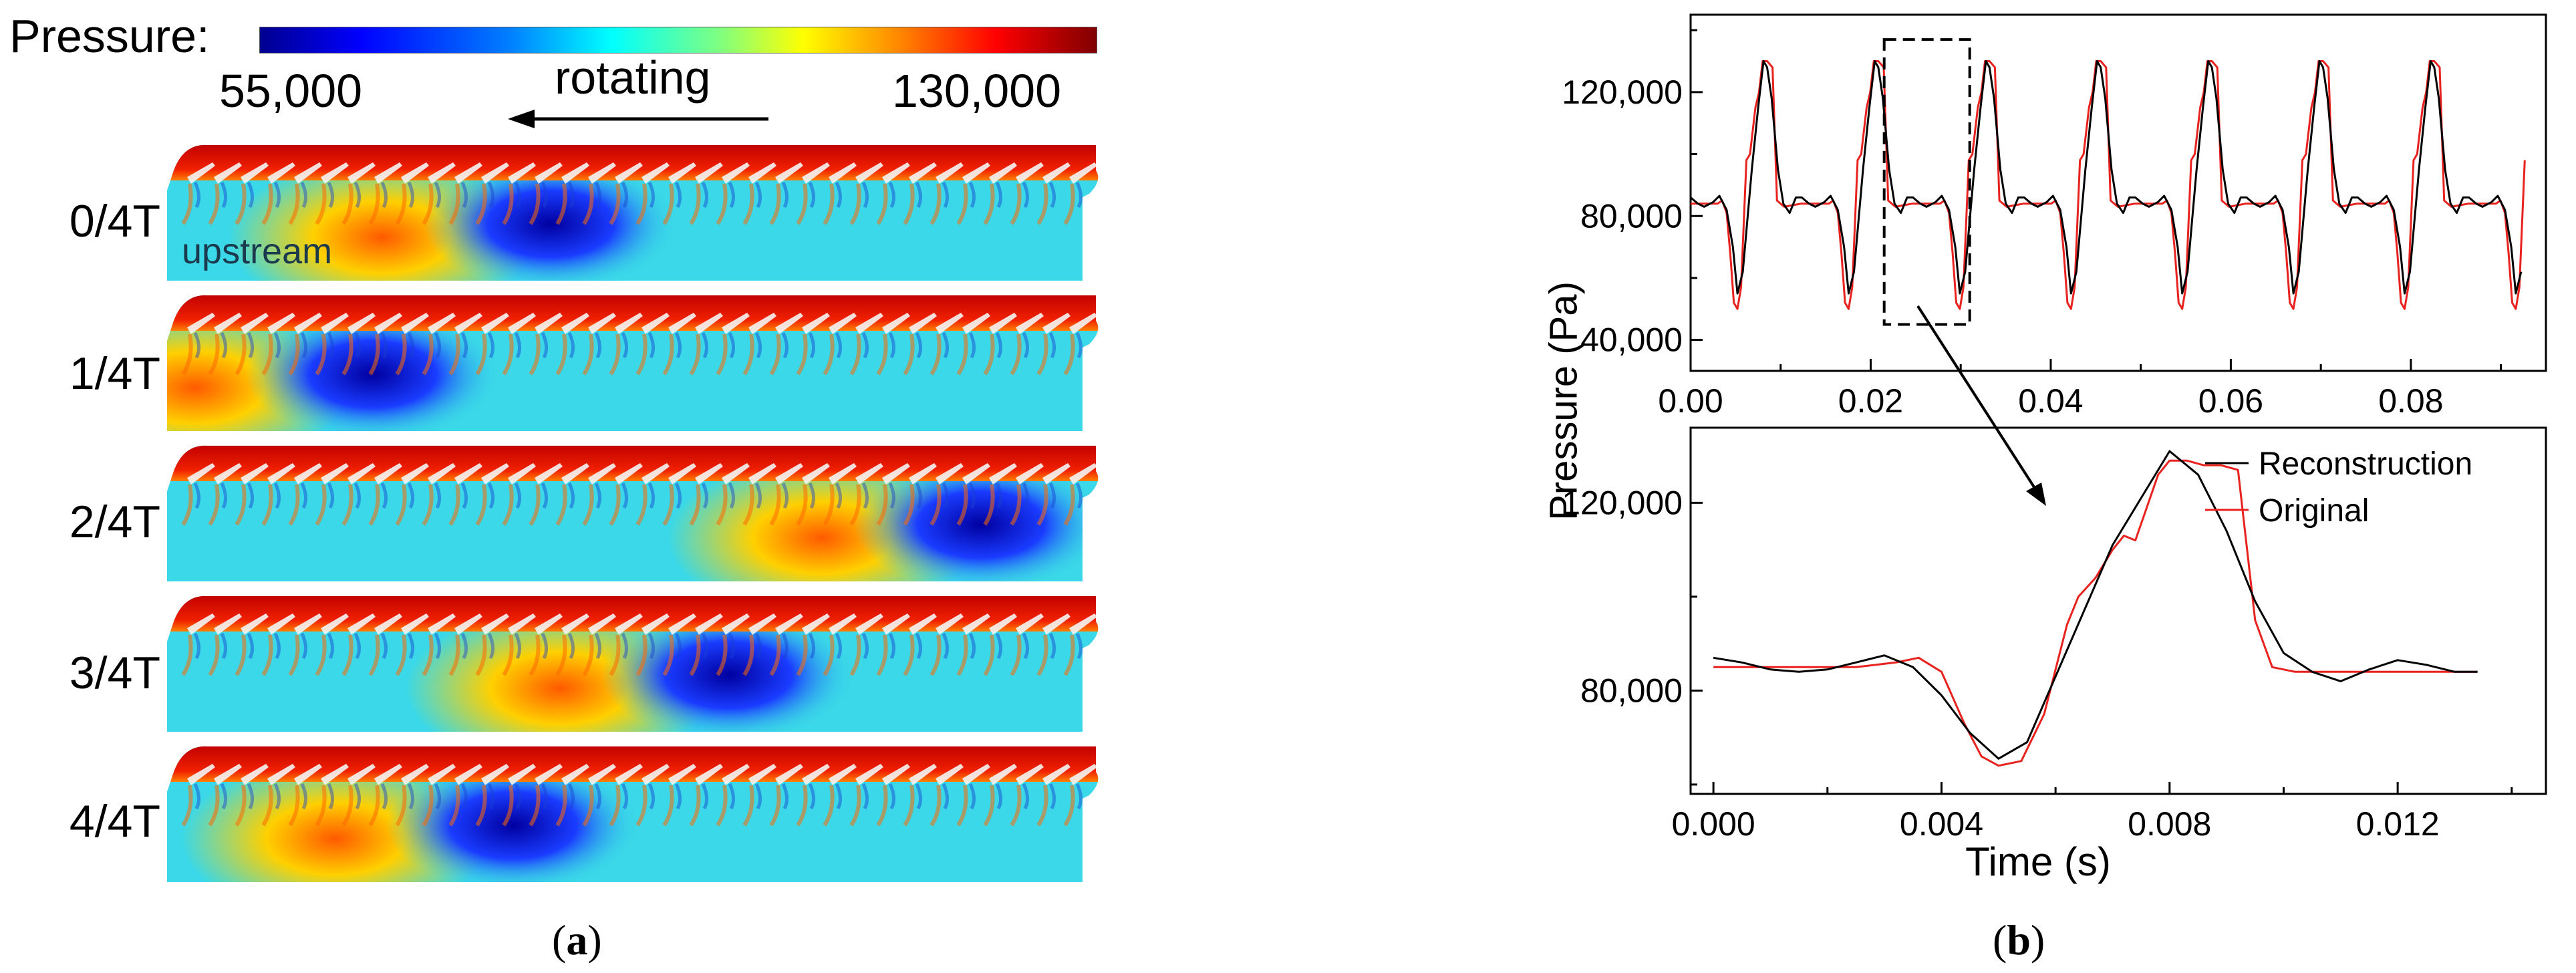  I want to click on x-tick-label: 0.00, so click(1690, 401).